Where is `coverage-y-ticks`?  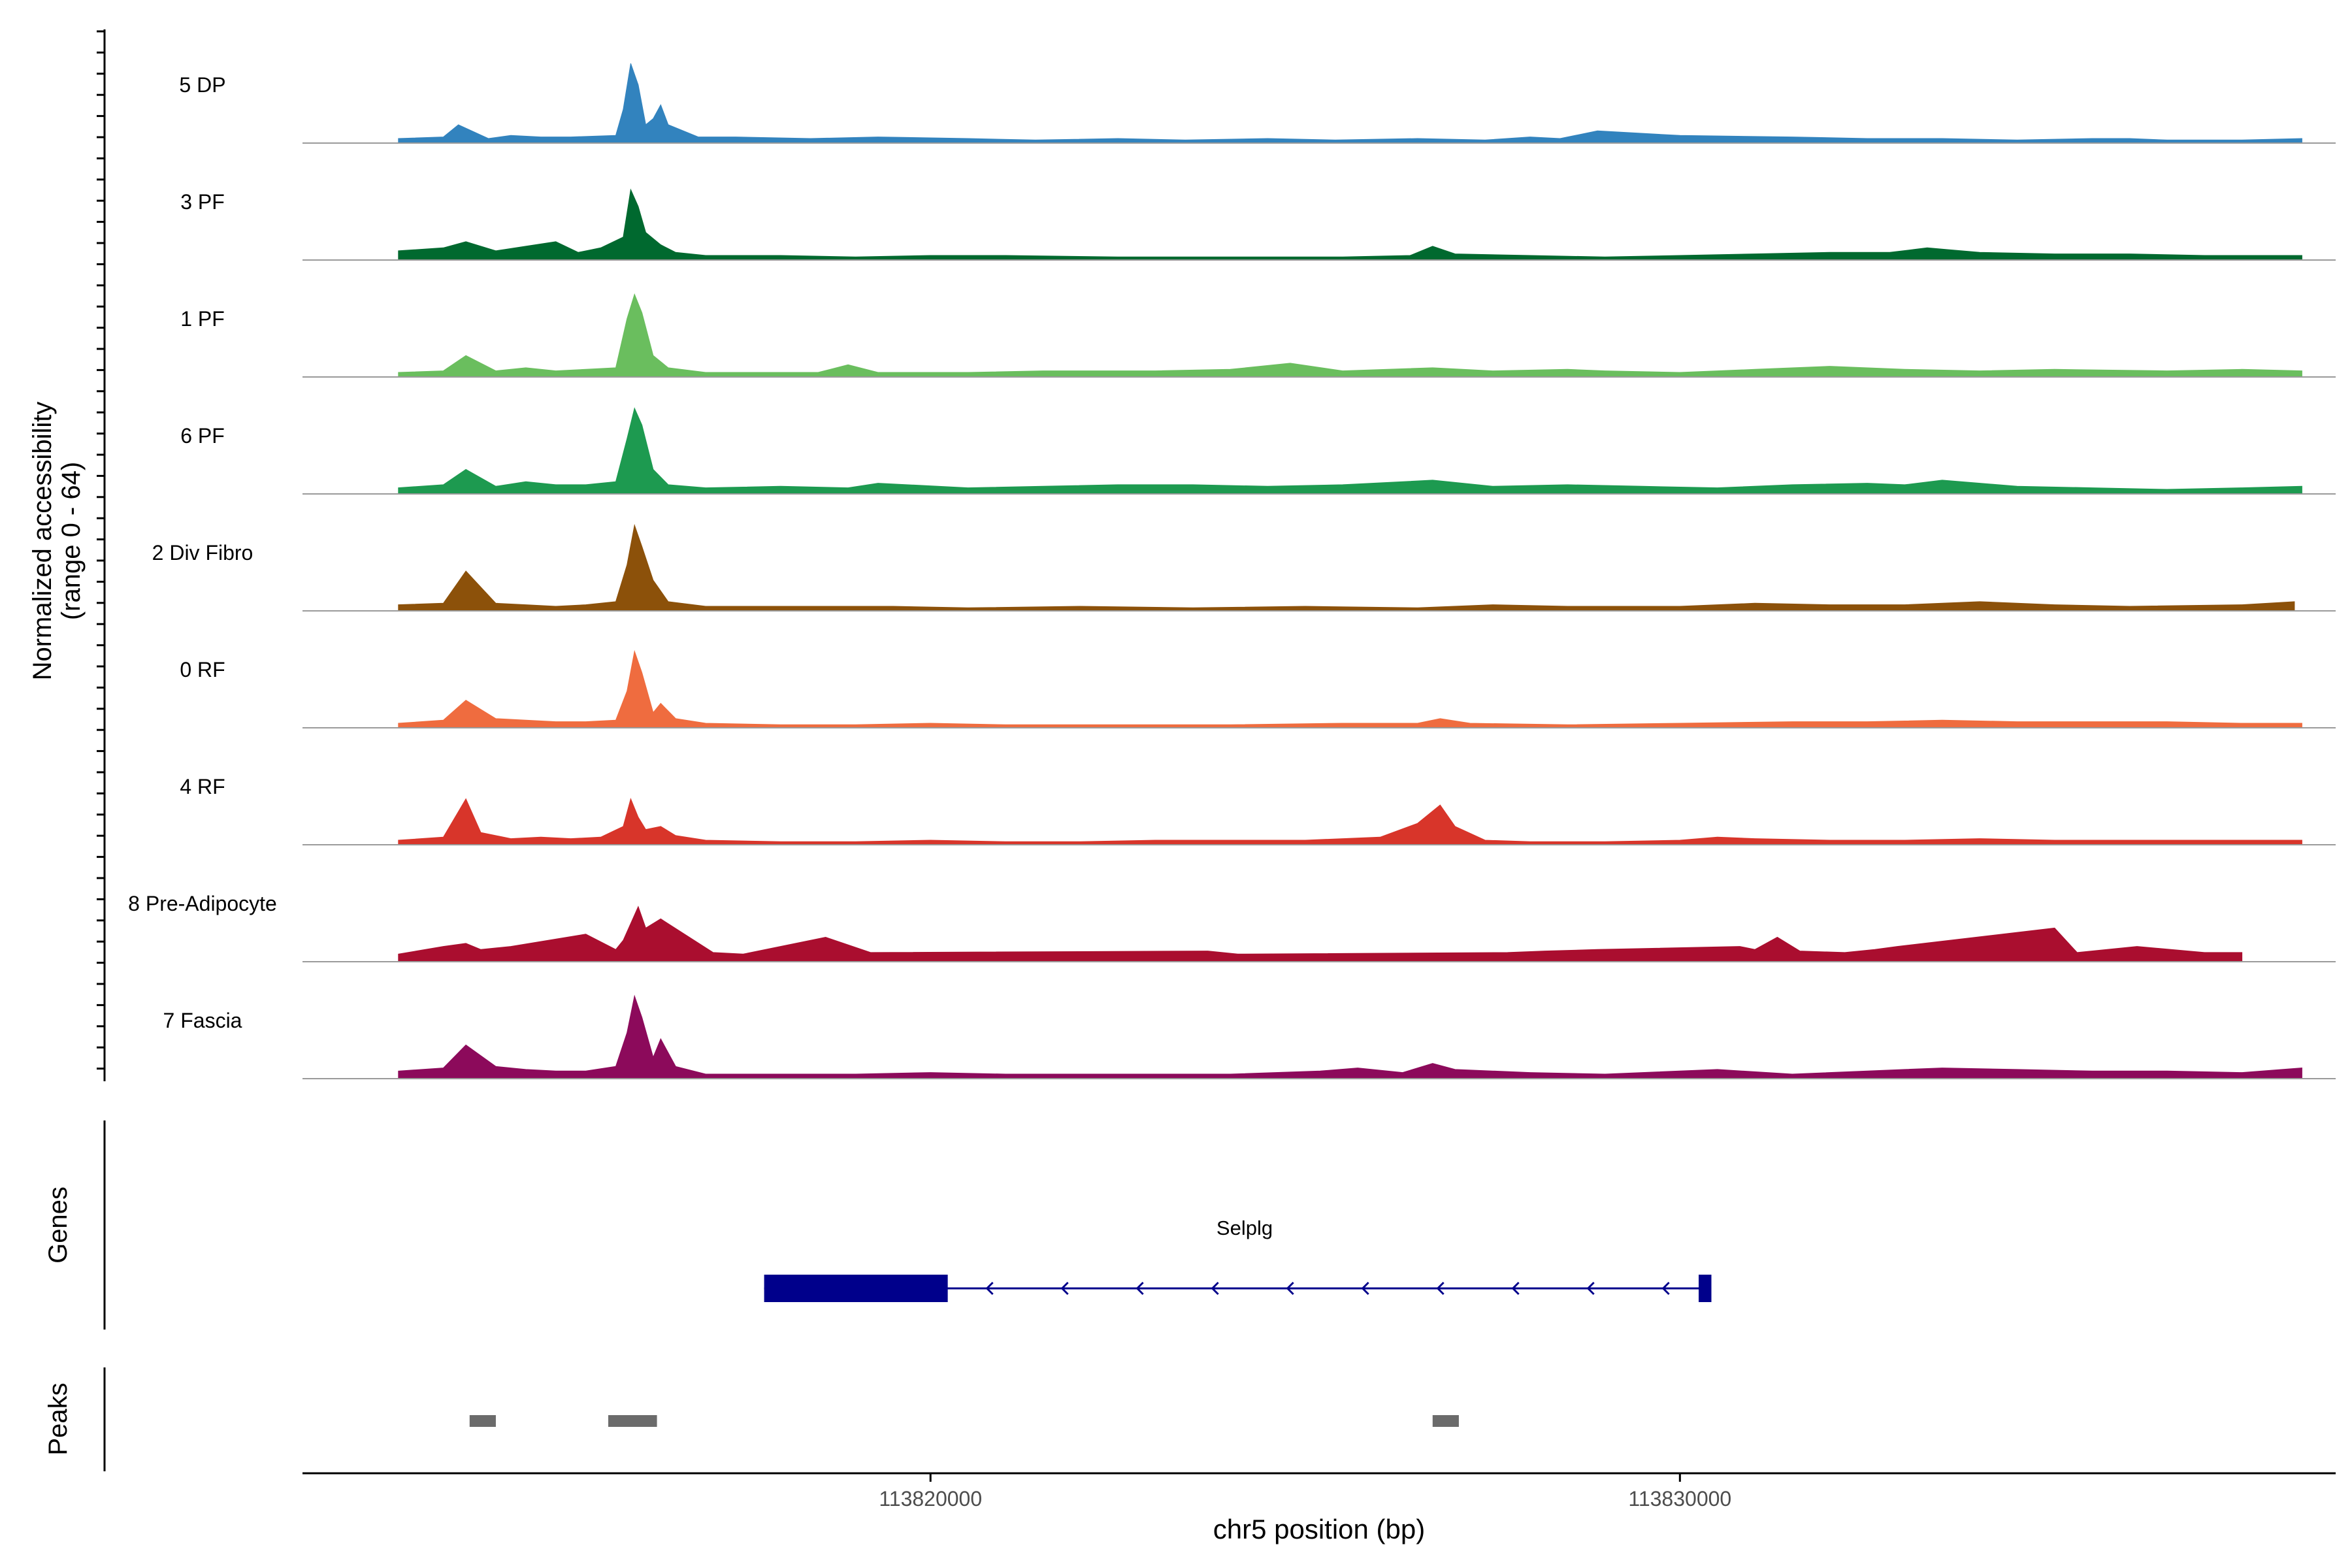
coverage-y-ticks is located at coordinates (101, 550).